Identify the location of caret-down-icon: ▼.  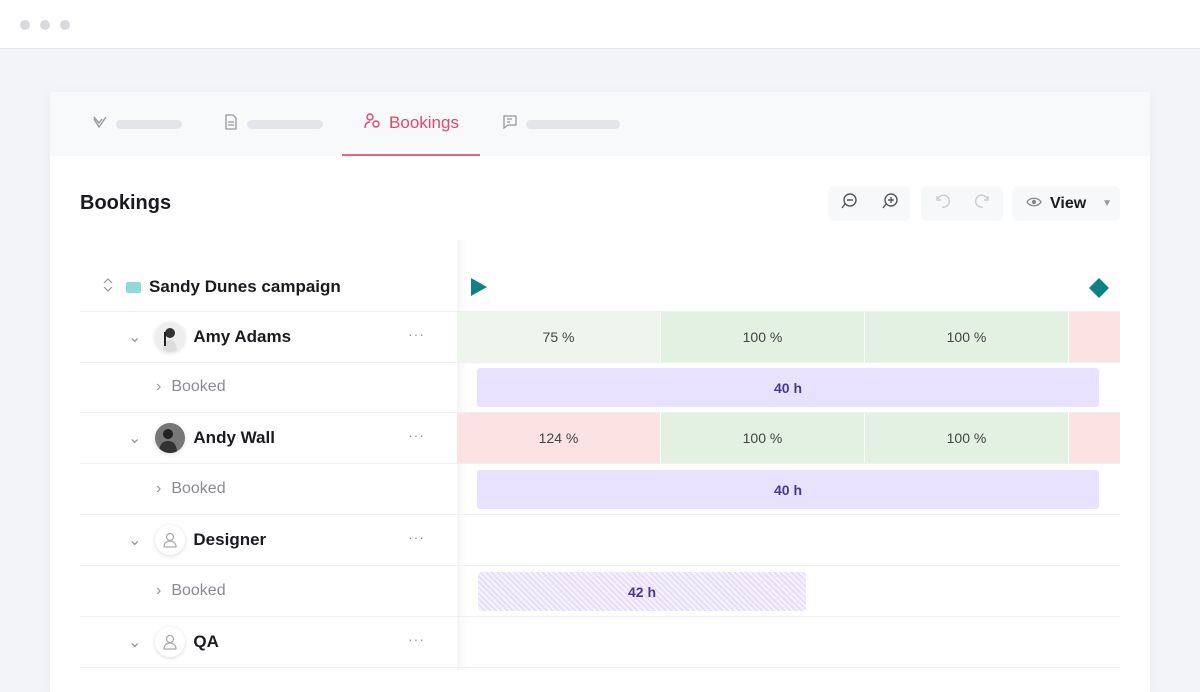
(1107, 203).